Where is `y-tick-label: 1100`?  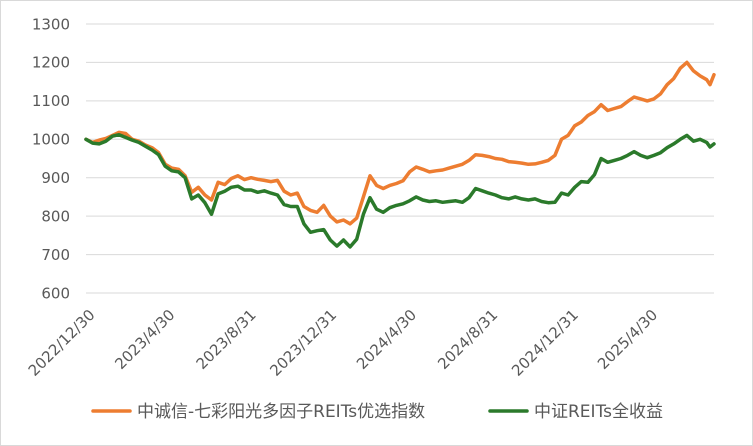
y-tick-label: 1100 is located at coordinates (51, 101).